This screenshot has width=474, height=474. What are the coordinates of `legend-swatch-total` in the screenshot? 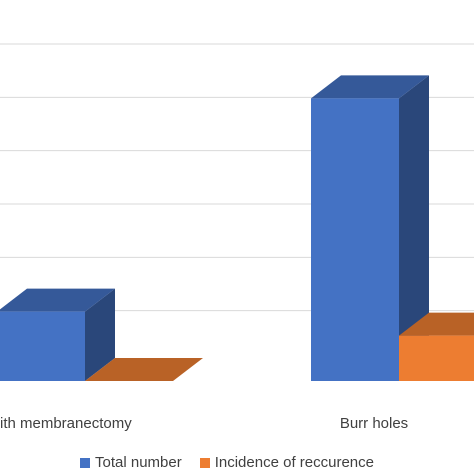 It's located at (85, 462).